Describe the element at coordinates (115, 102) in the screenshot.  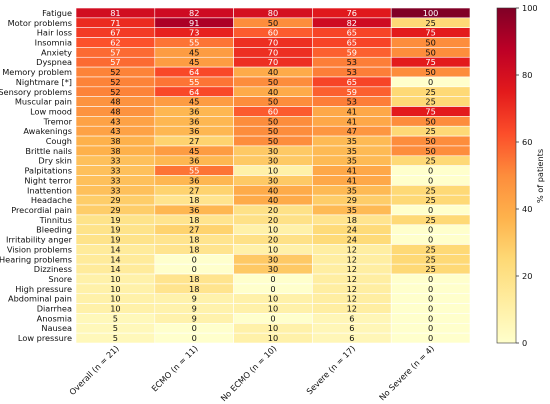
I see `cell-value: 48` at that location.